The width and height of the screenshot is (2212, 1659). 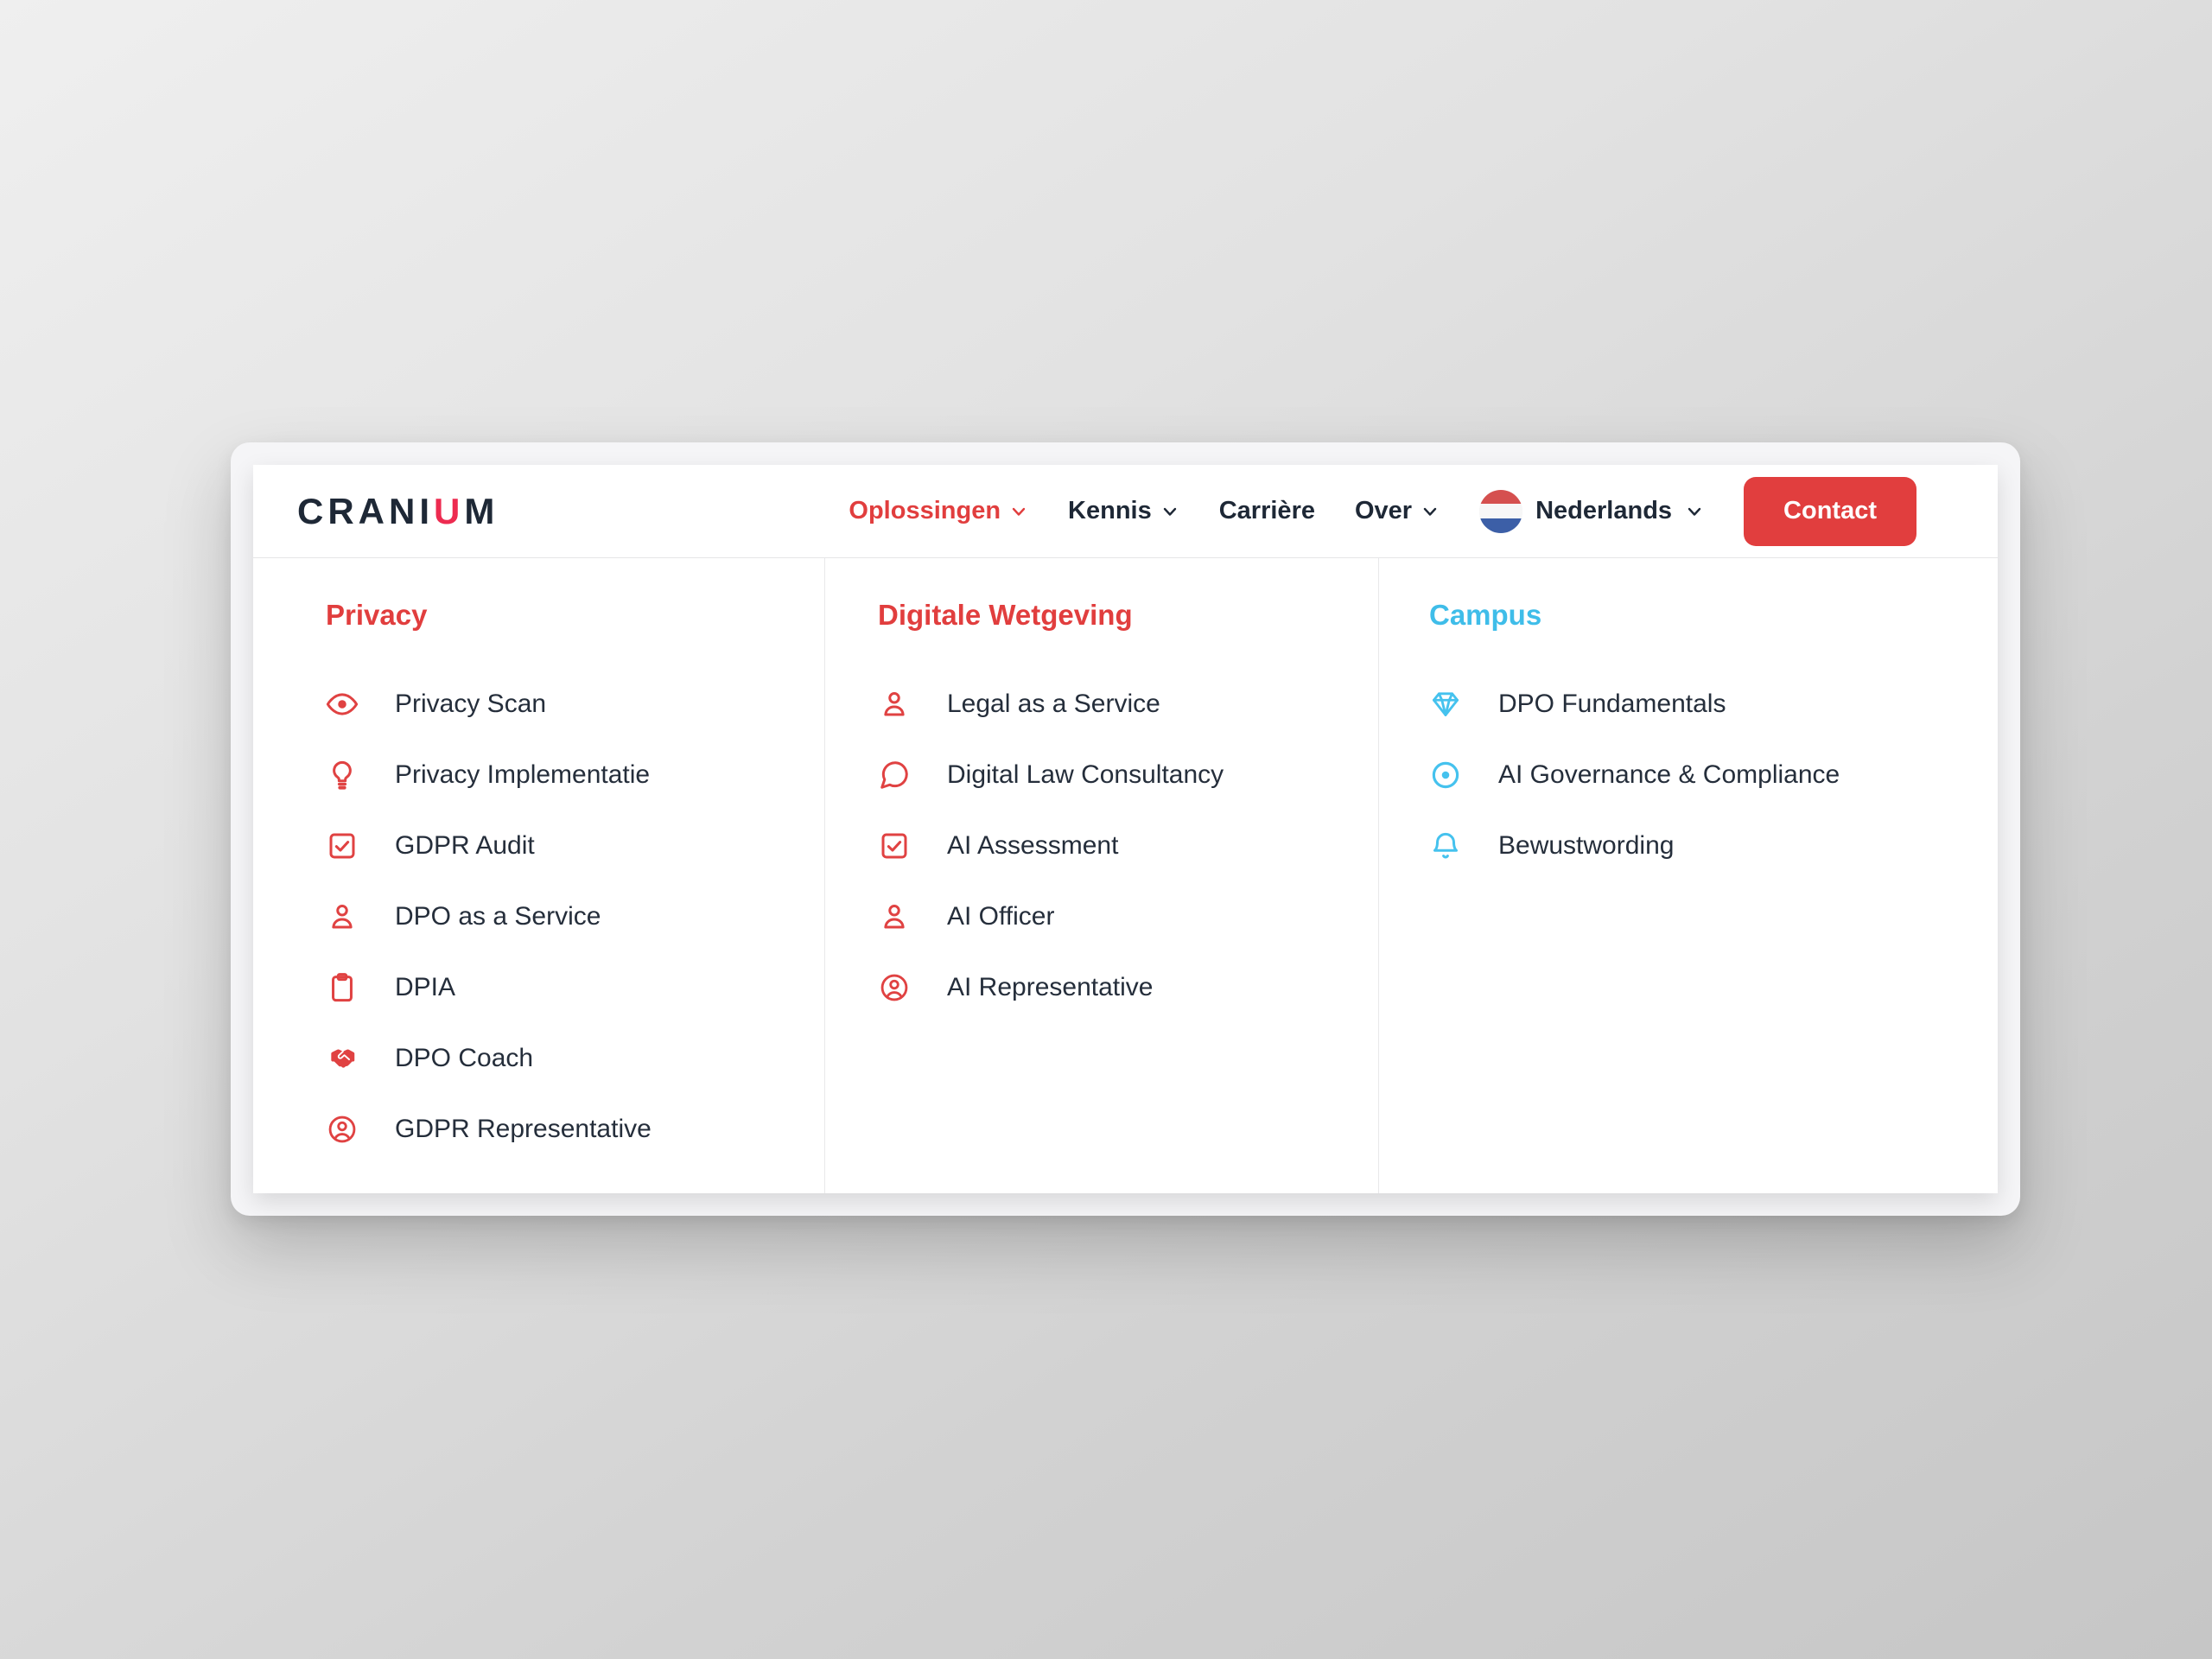 I want to click on target-icon, so click(x=1445, y=775).